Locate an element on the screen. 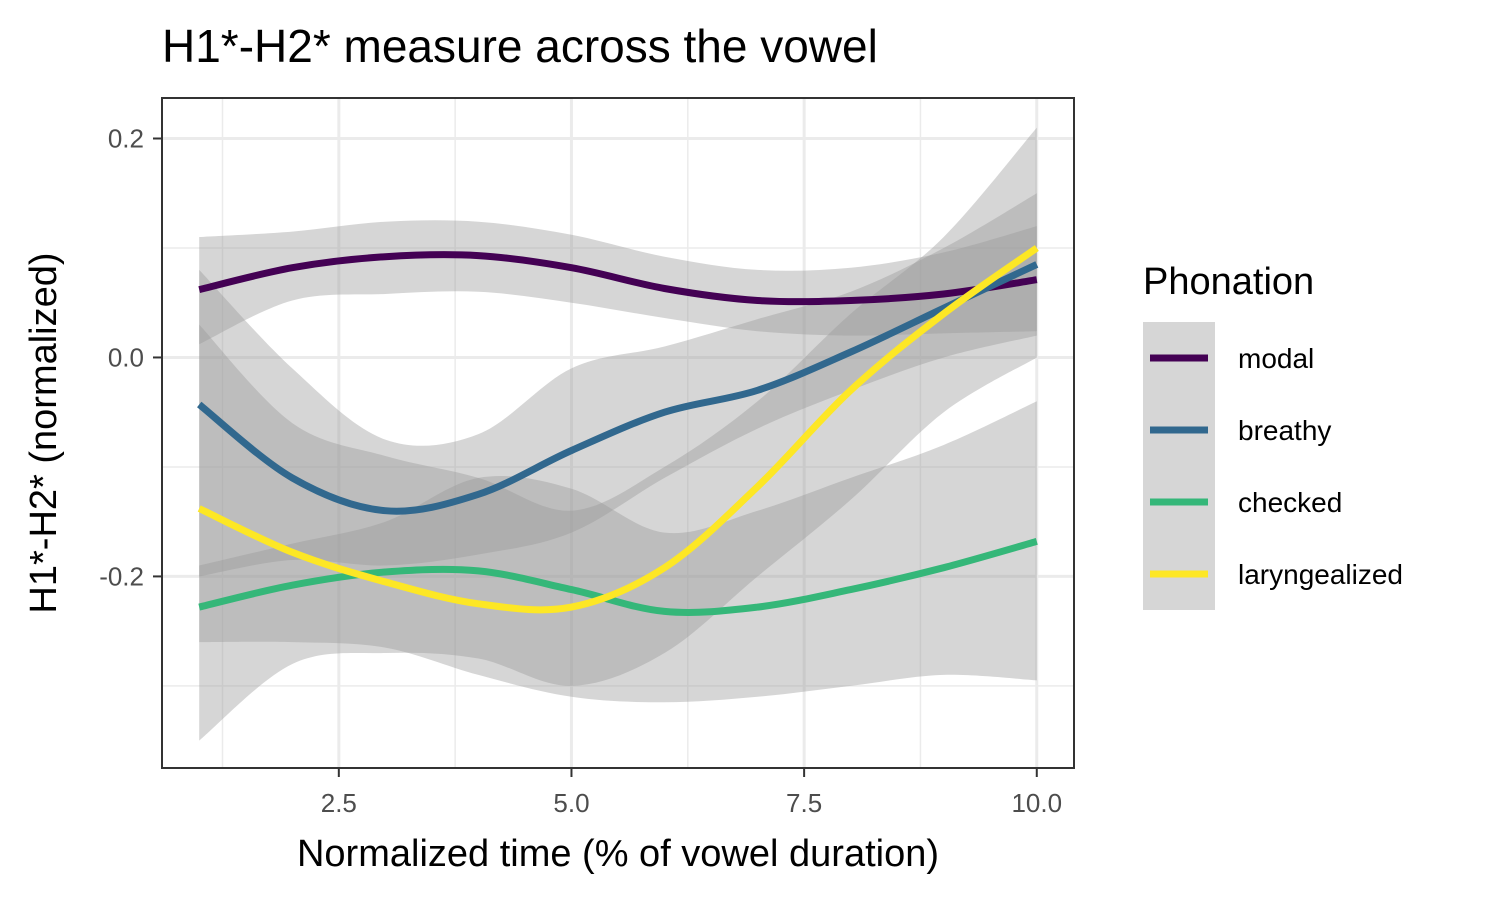 This screenshot has height=900, width=1500. chart-title: H1*-H2* measure across the vowel is located at coordinates (520, 46).